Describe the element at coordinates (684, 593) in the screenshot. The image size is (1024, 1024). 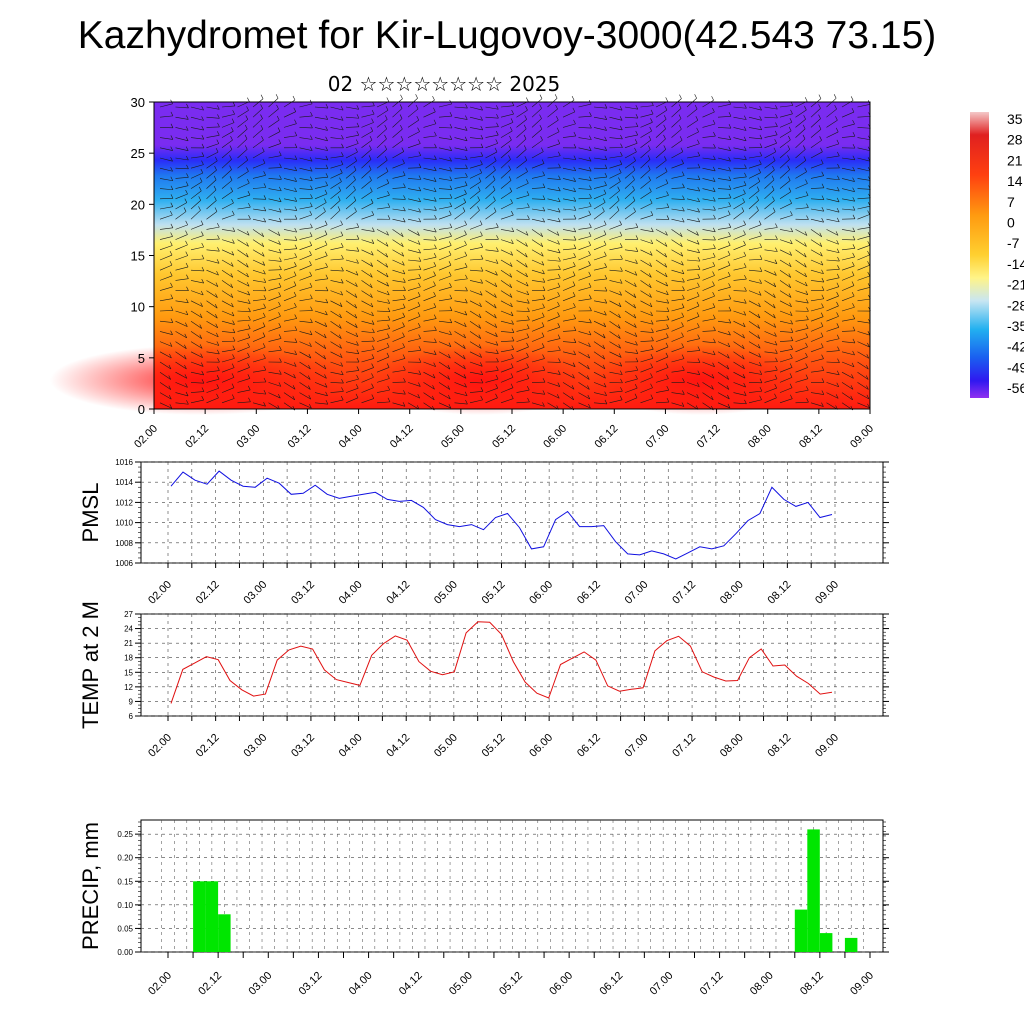
I see `x-tick-label: 07.12` at that location.